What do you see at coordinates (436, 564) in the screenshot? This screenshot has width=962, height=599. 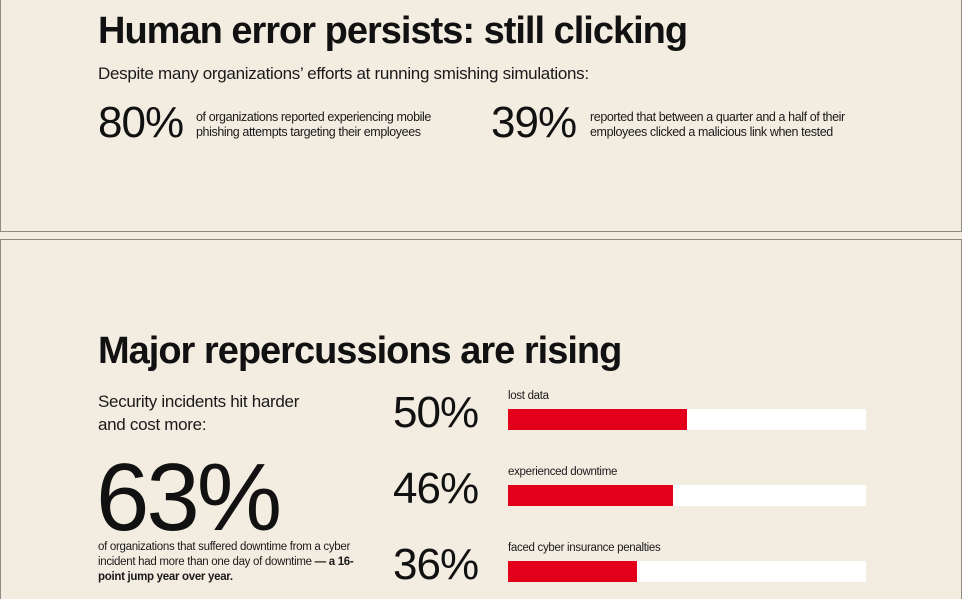 I see `bar-value-label: 36%` at bounding box center [436, 564].